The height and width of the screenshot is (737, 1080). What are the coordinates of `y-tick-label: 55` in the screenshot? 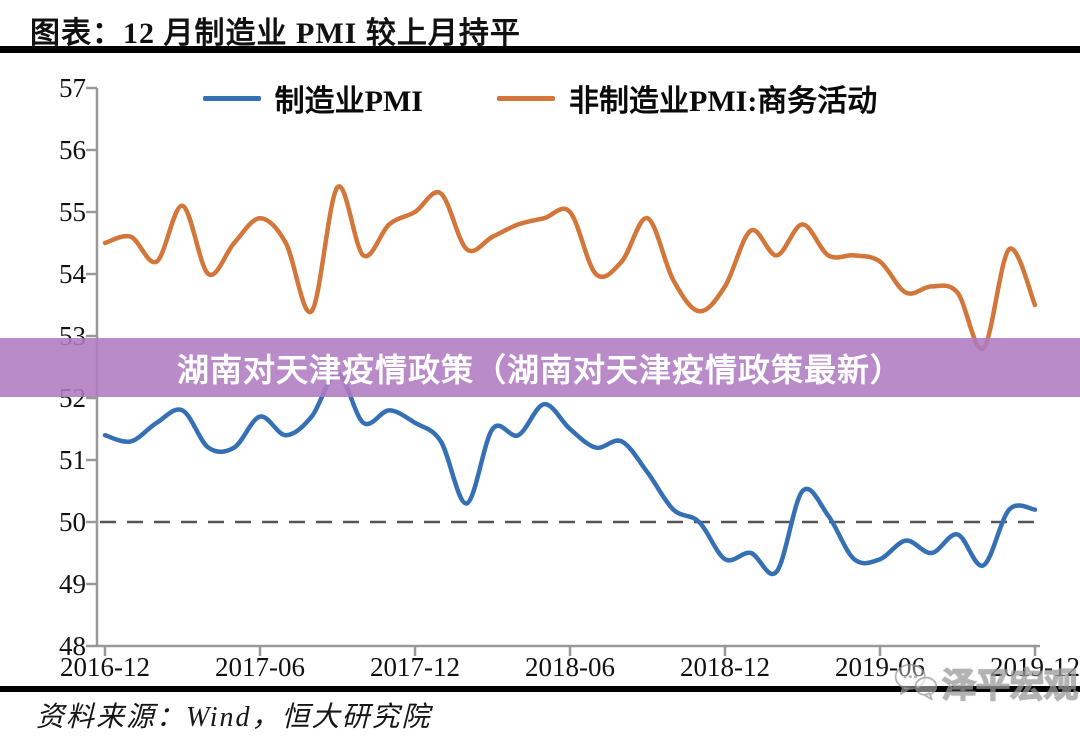 It's located at (72, 212).